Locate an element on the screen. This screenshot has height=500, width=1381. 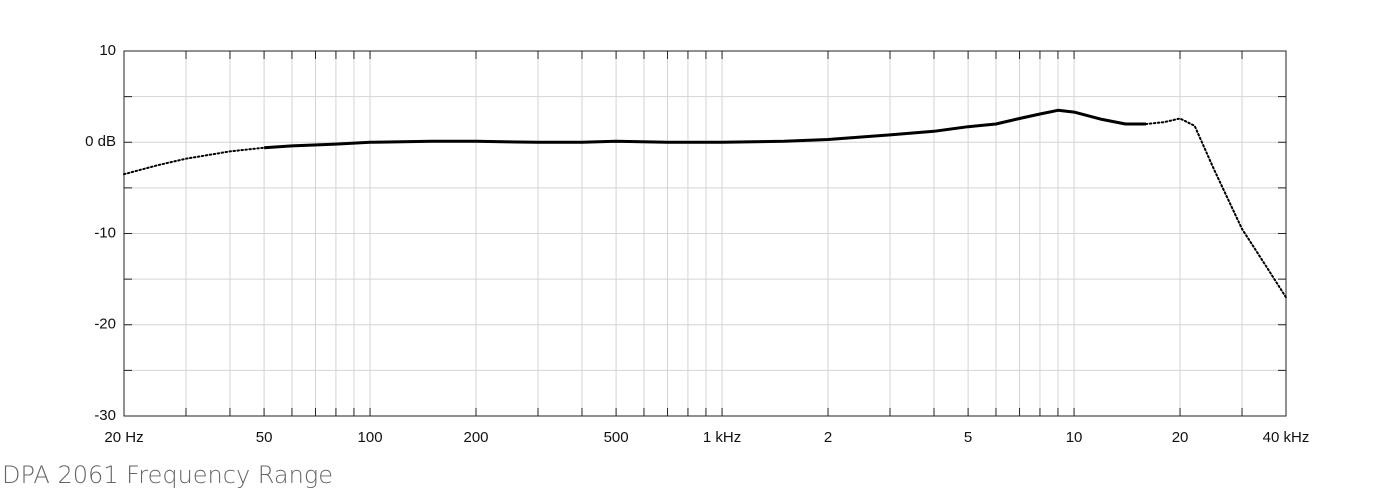
x-tick-label: 100 is located at coordinates (370, 437).